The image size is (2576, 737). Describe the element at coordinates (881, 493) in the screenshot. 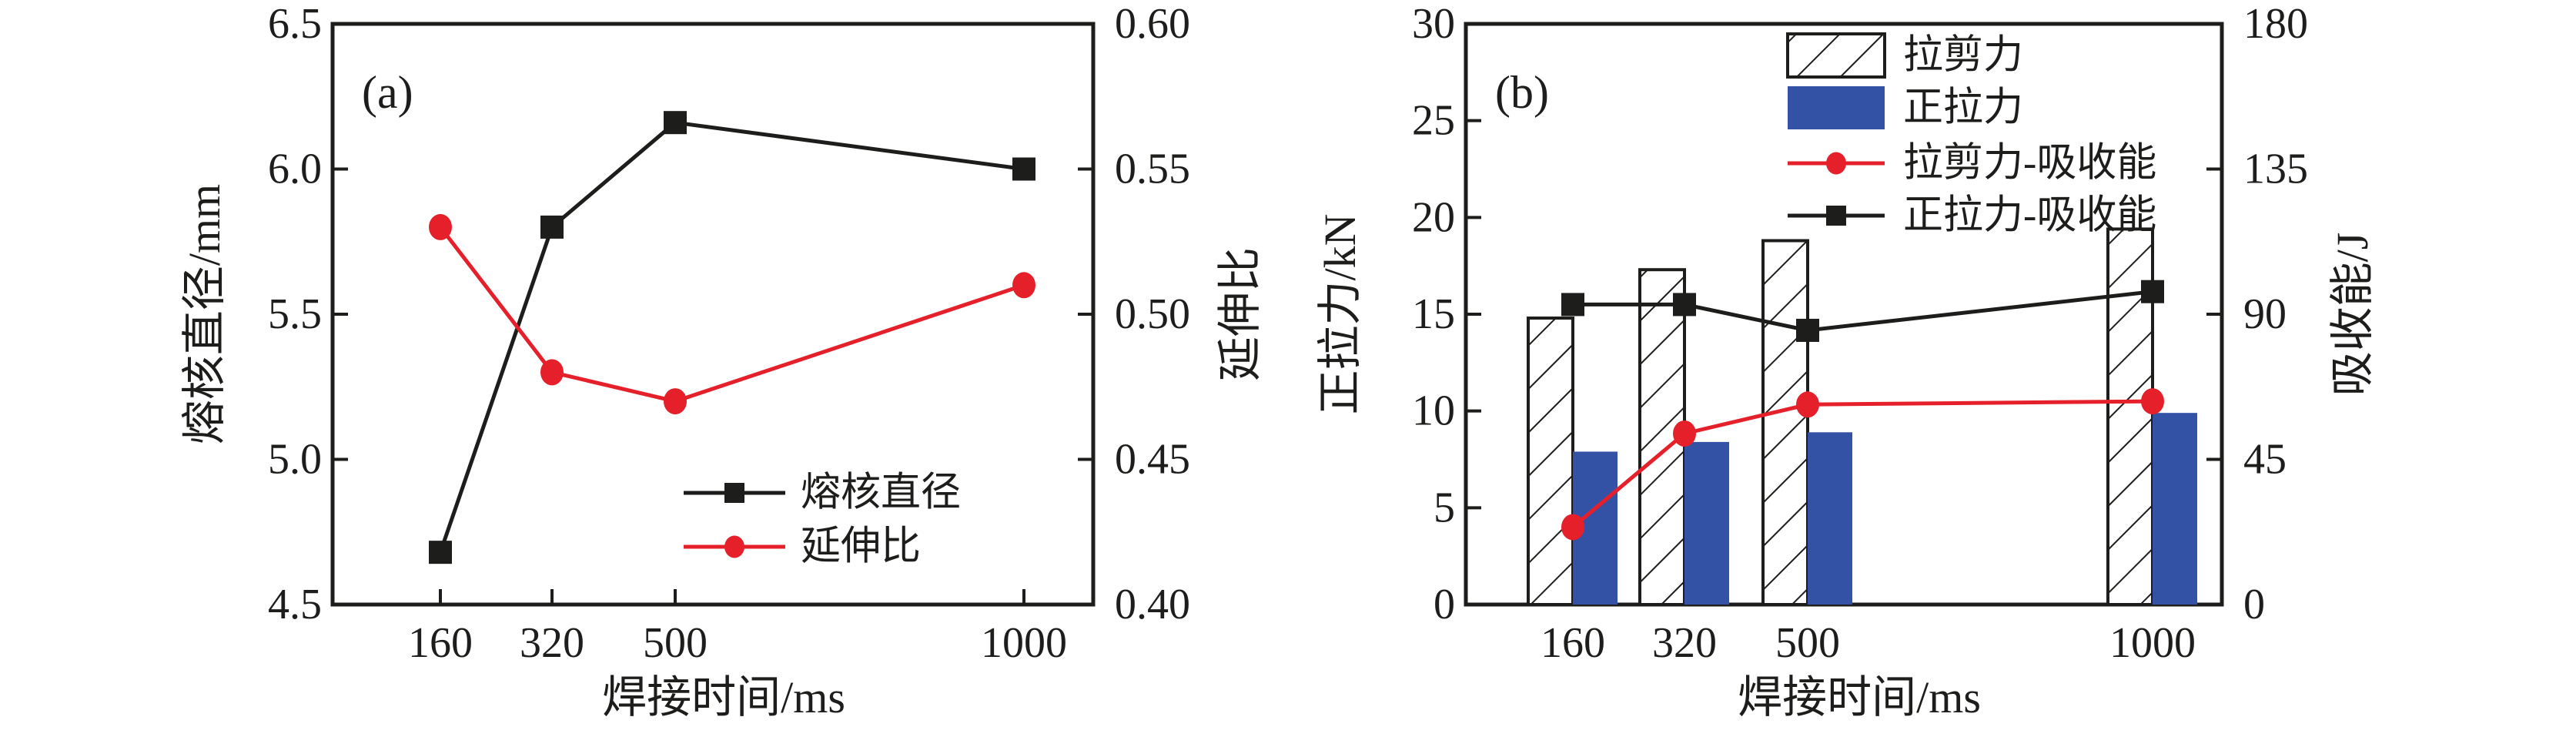

I see `legend-label: 熔核直径` at that location.